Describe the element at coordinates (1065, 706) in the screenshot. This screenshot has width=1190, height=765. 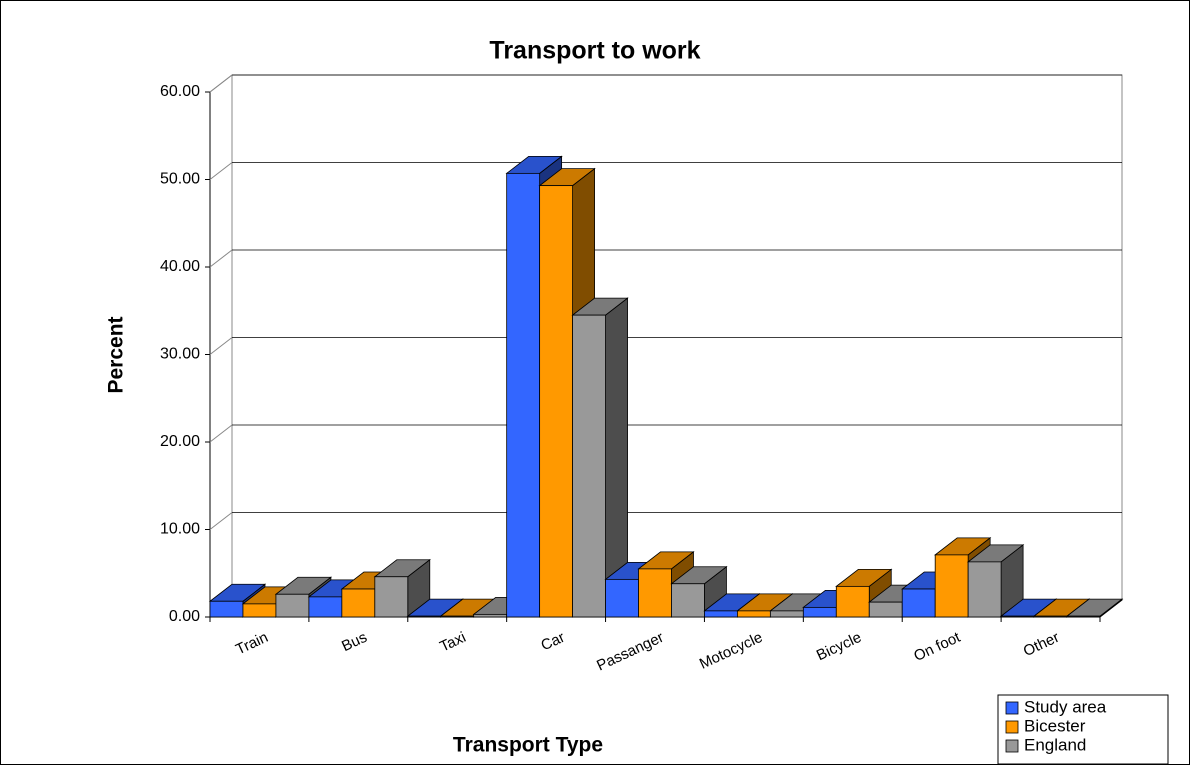
I see `legend-label: Study area` at that location.